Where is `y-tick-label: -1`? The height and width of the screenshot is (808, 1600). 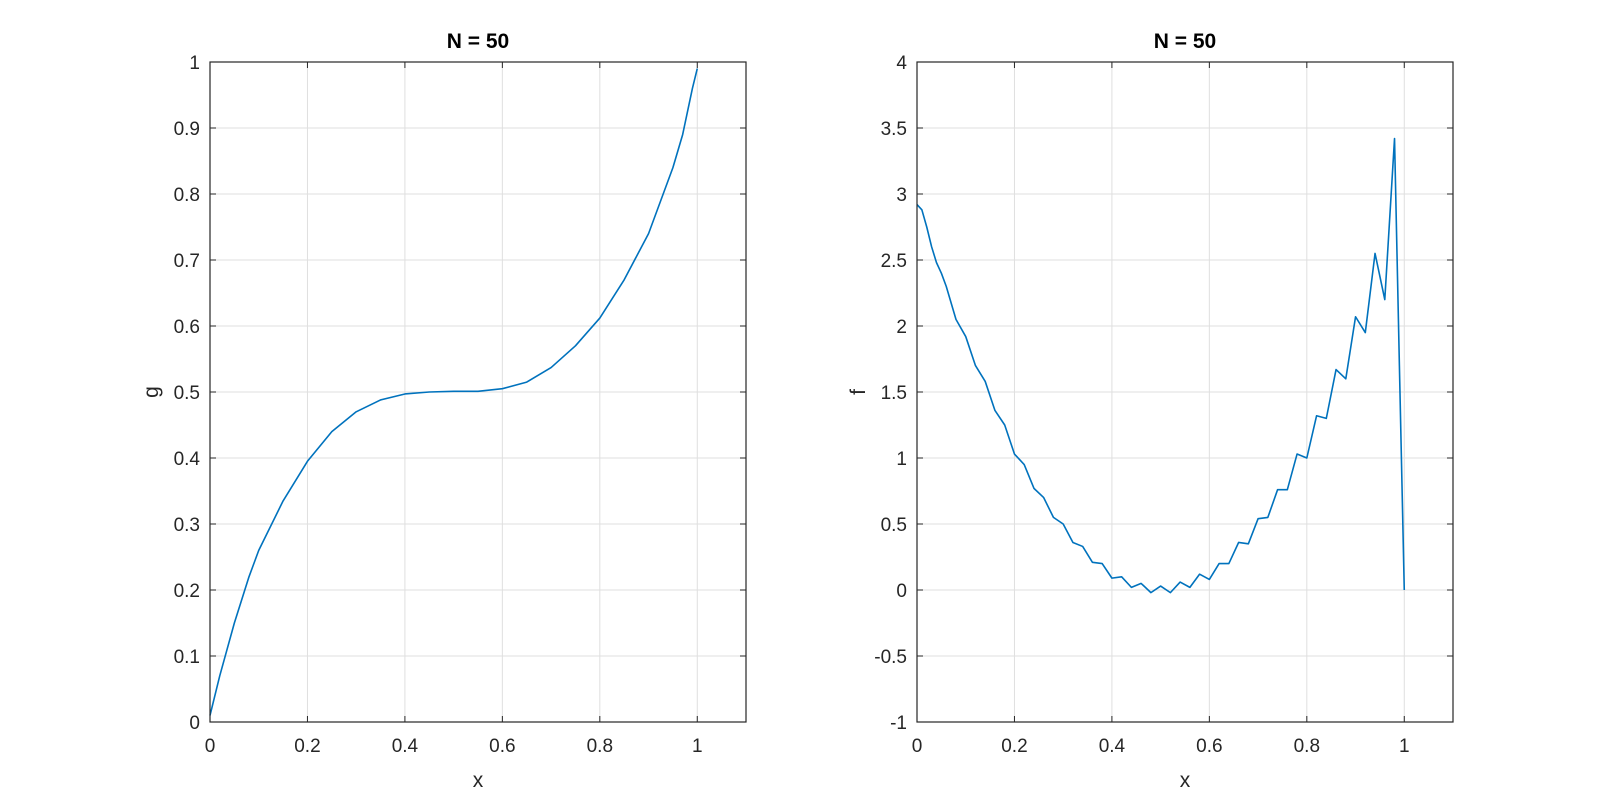 y-tick-label: -1 is located at coordinates (898, 723).